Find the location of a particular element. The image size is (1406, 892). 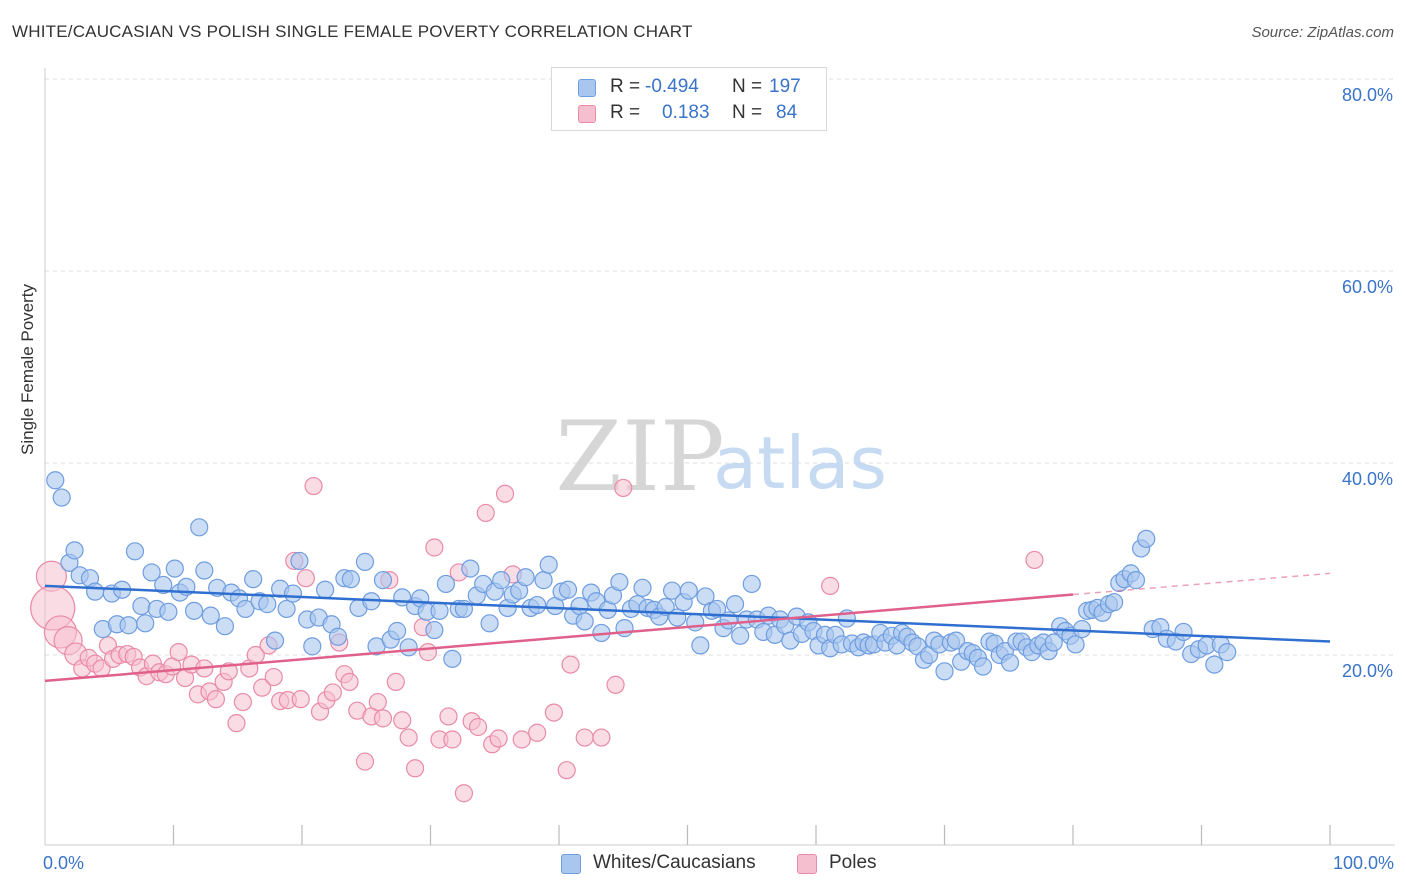

bottom-legend-label-whites: Whites/Caucasians is located at coordinates (674, 862).